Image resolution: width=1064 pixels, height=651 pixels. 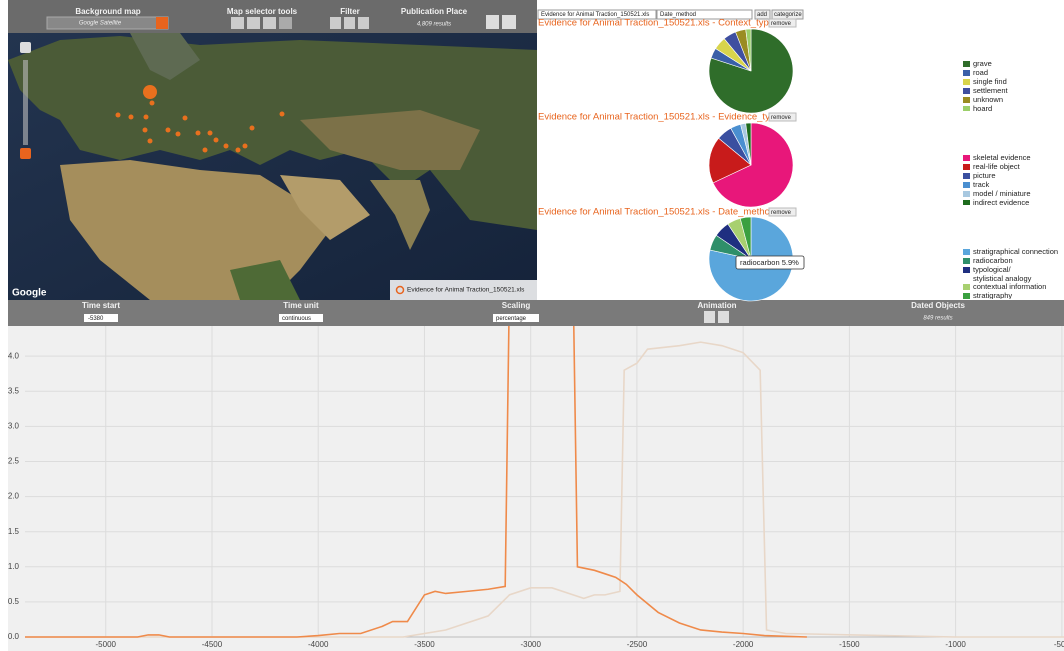 I want to click on zoom-button, so click(x=25, y=47).